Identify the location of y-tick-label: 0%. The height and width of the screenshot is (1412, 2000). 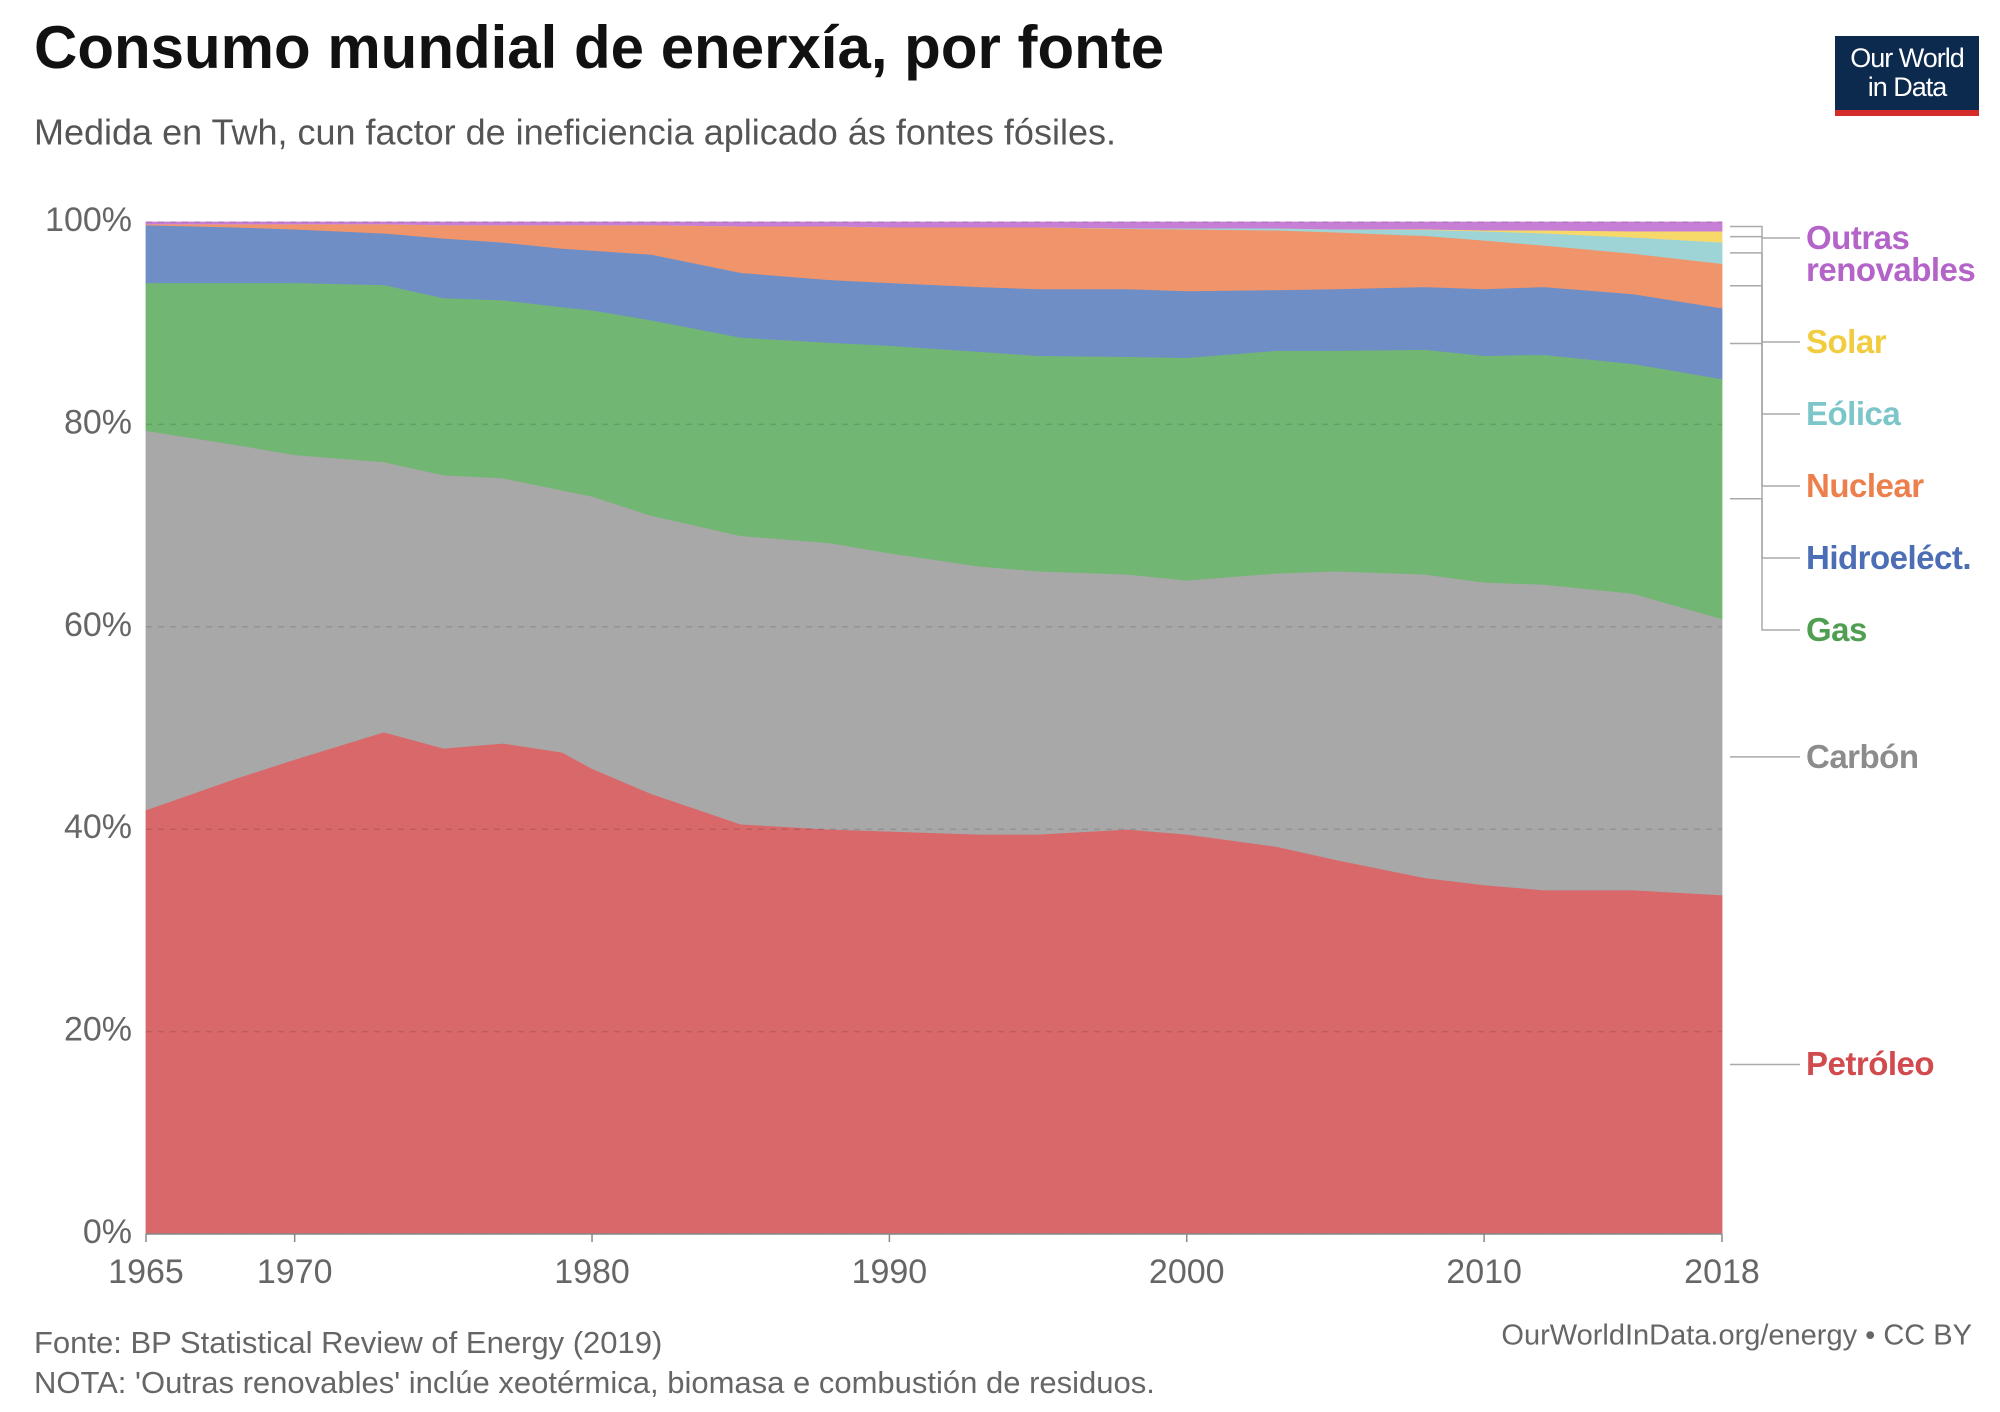
(107, 1232).